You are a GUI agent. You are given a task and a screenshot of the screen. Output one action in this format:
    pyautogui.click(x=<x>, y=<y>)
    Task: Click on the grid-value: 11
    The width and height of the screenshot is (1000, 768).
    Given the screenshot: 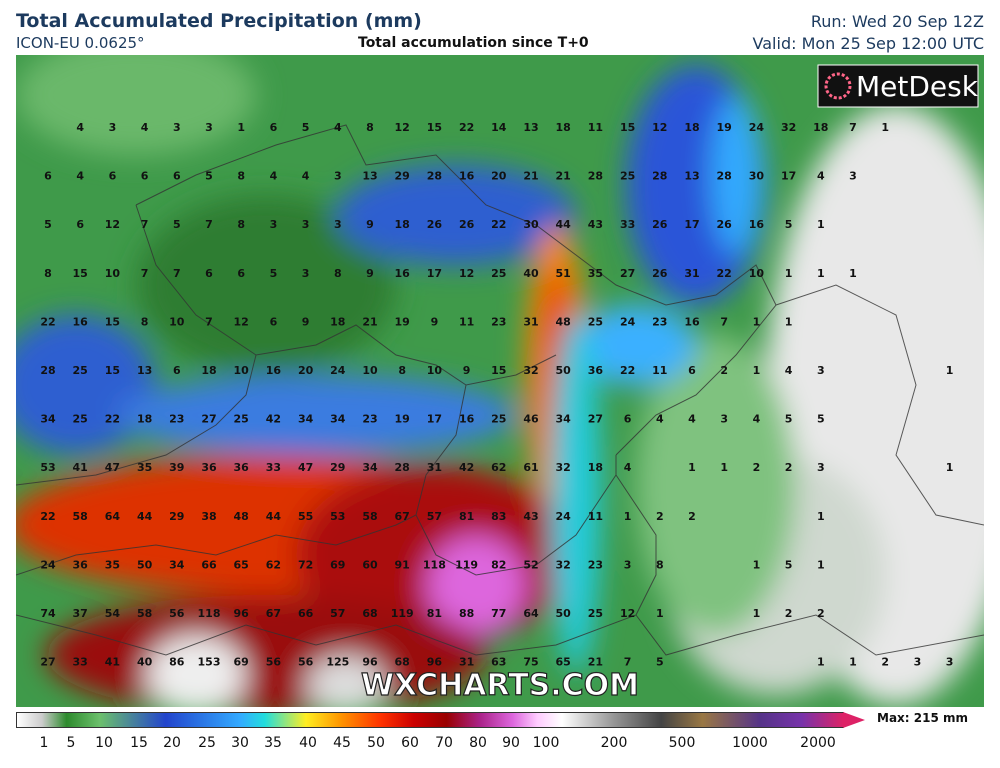 What is the action you would take?
    pyautogui.click(x=595, y=516)
    